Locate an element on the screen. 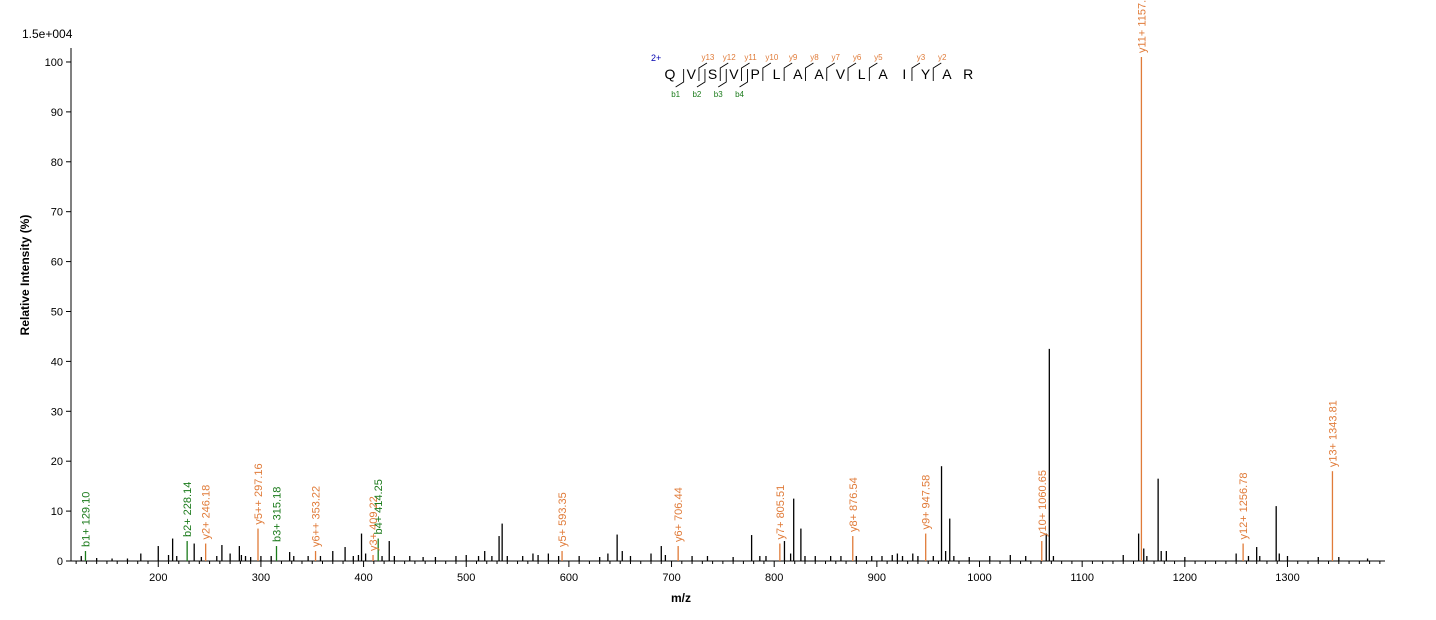 The height and width of the screenshot is (620, 1436). y-ion-fragment-label: y6 is located at coordinates (857, 57).